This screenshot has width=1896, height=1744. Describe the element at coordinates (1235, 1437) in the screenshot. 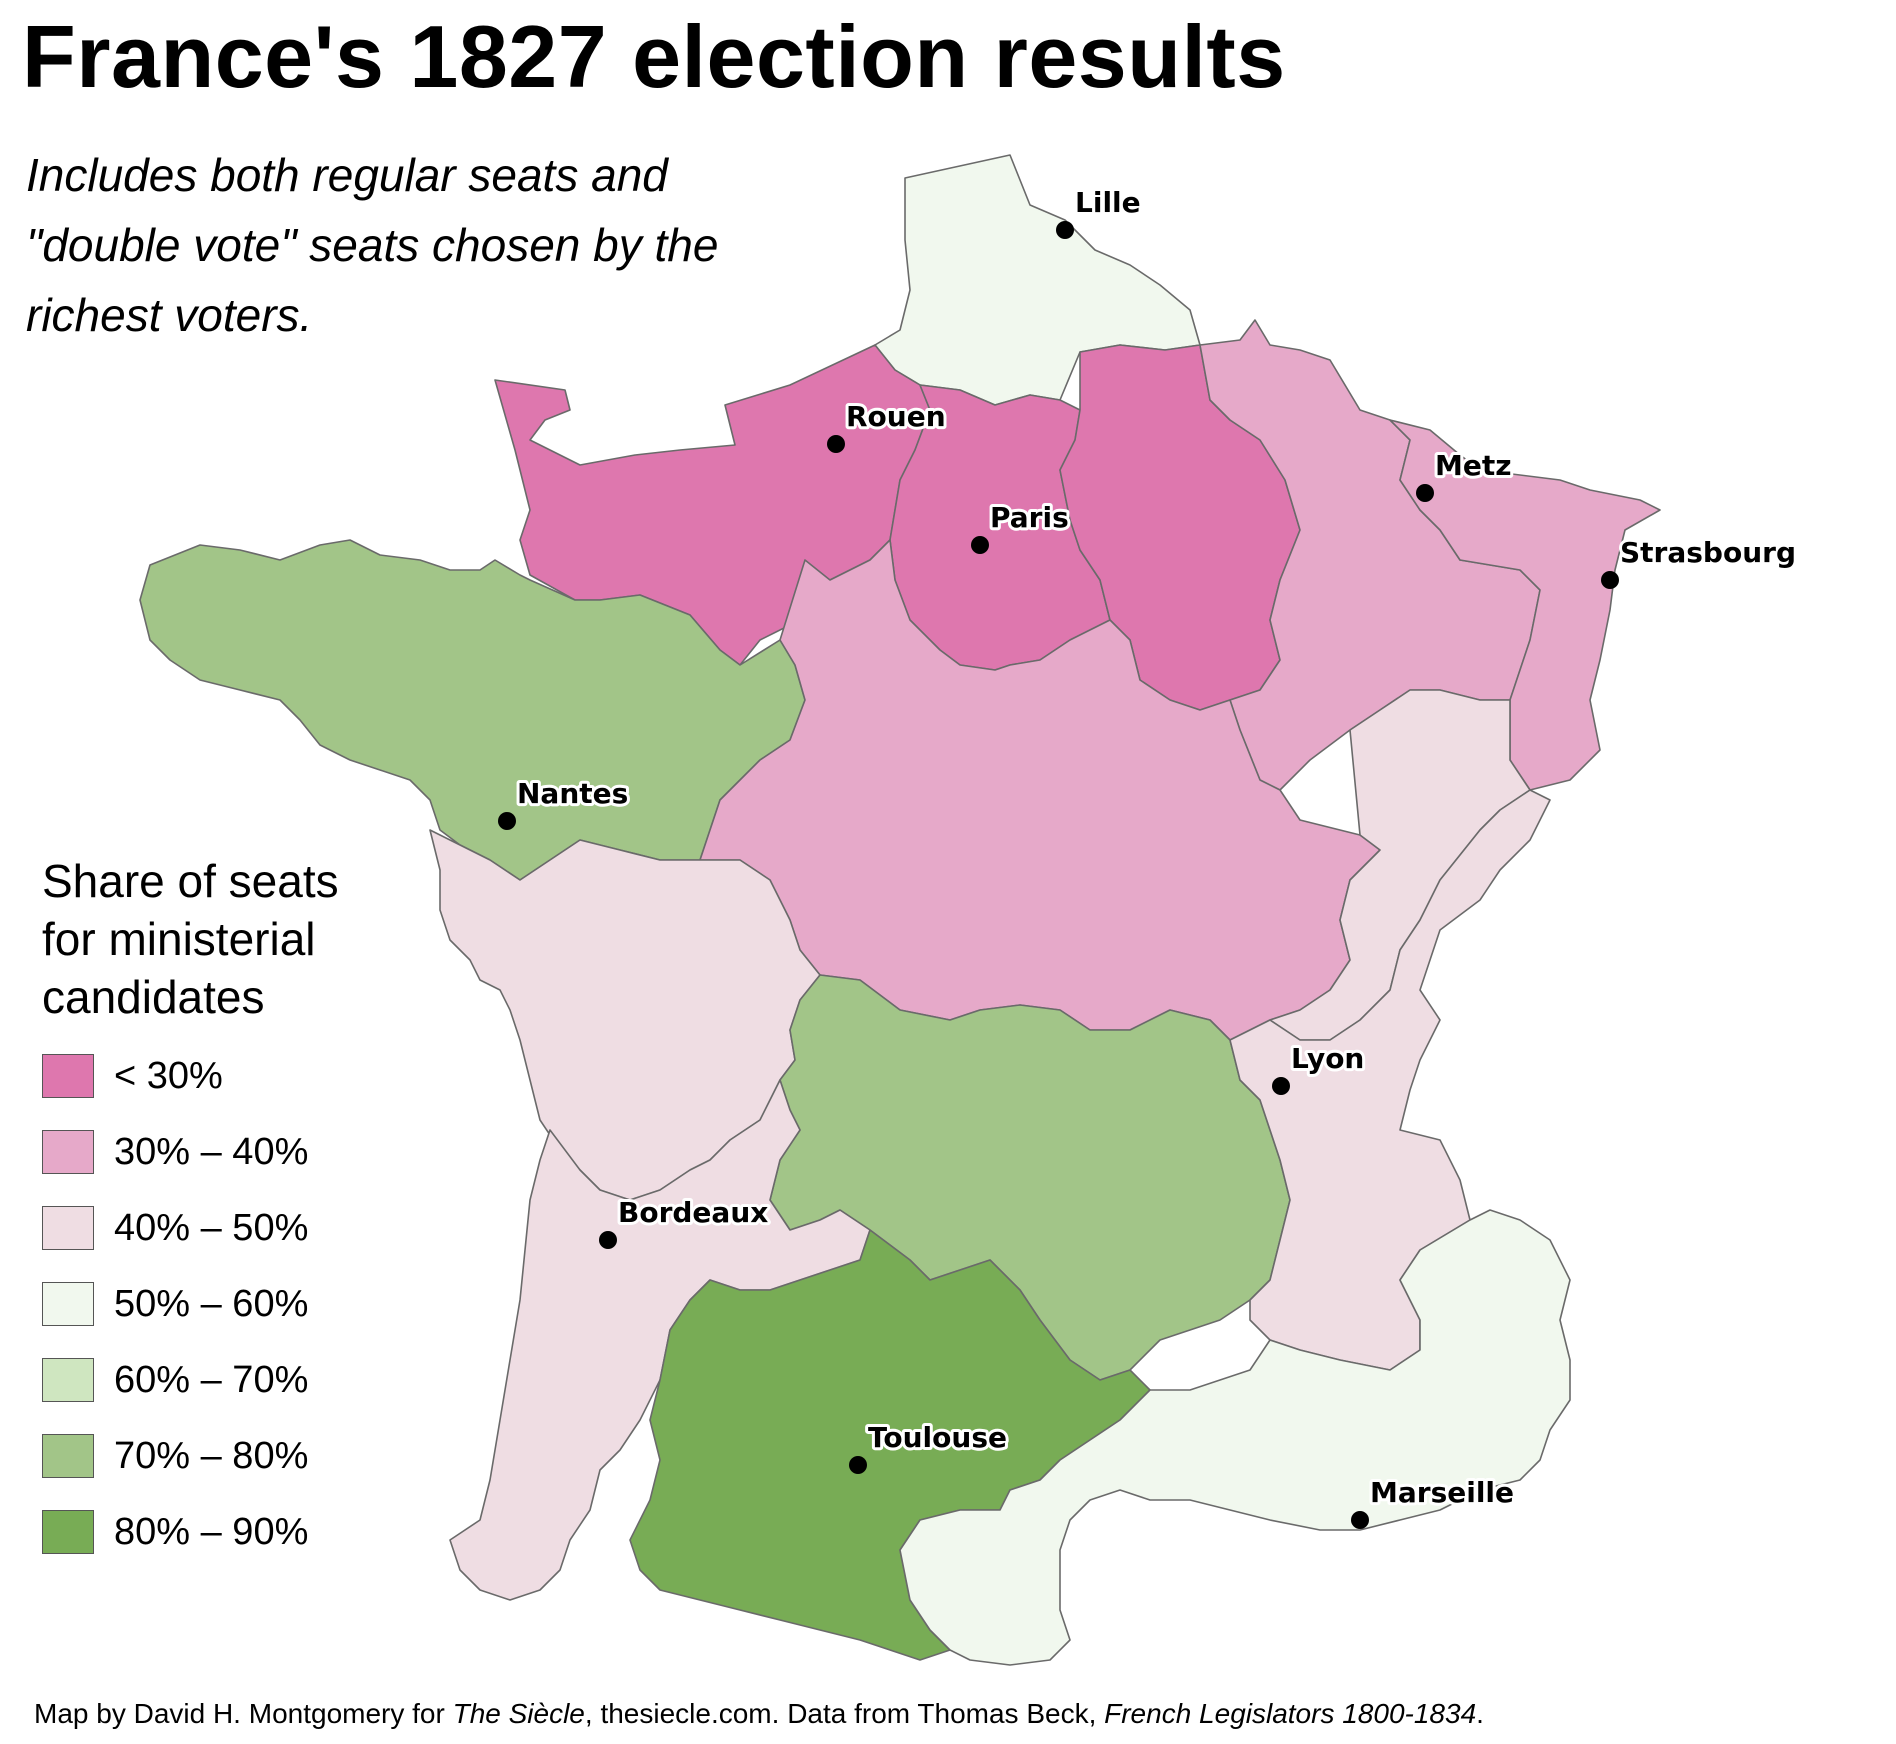

I see `region-provence-languedoc` at that location.